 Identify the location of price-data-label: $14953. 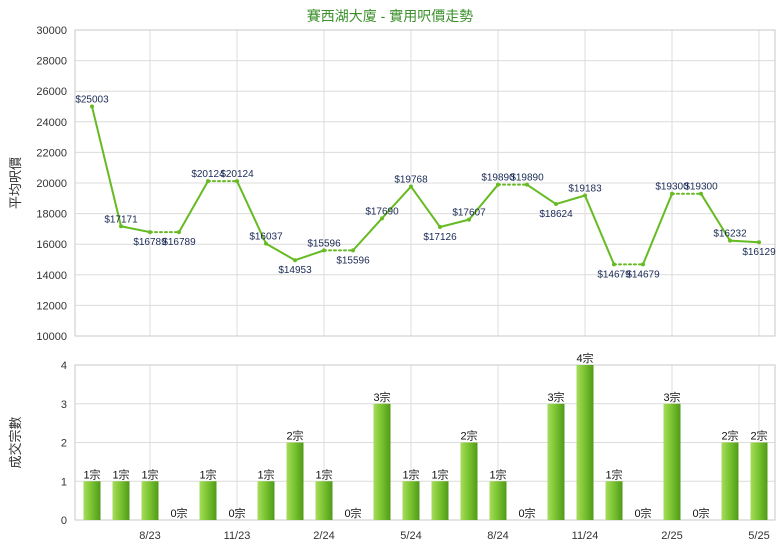
(295, 270).